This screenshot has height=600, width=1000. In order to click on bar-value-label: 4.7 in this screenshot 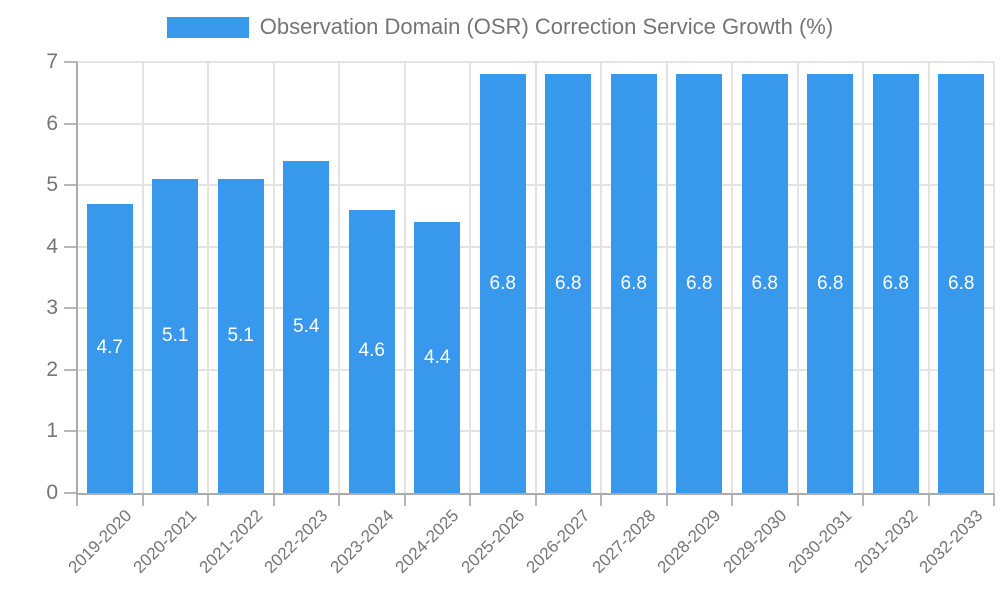, I will do `click(109, 348)`.